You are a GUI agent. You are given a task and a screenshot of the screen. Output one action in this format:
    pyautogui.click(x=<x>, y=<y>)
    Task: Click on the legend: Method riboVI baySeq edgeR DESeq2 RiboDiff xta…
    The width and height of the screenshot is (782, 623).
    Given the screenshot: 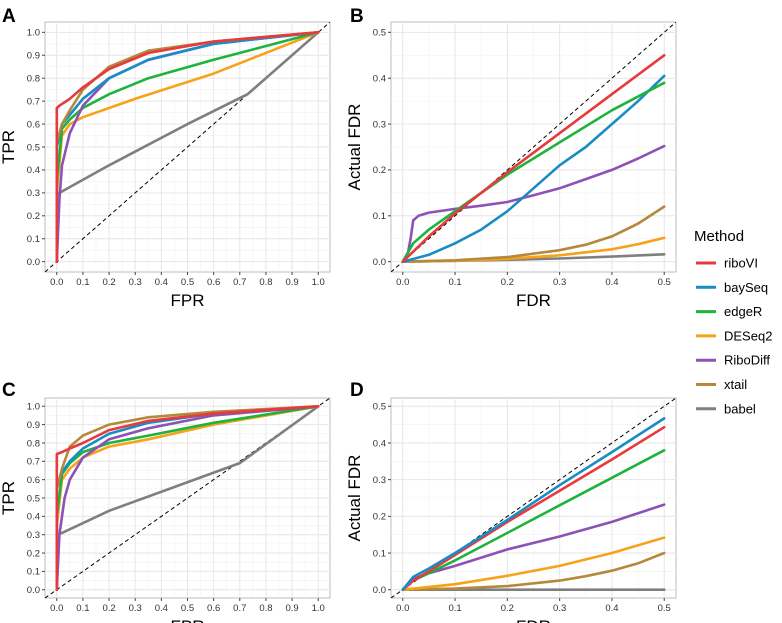 What is the action you would take?
    pyautogui.click(x=733, y=322)
    